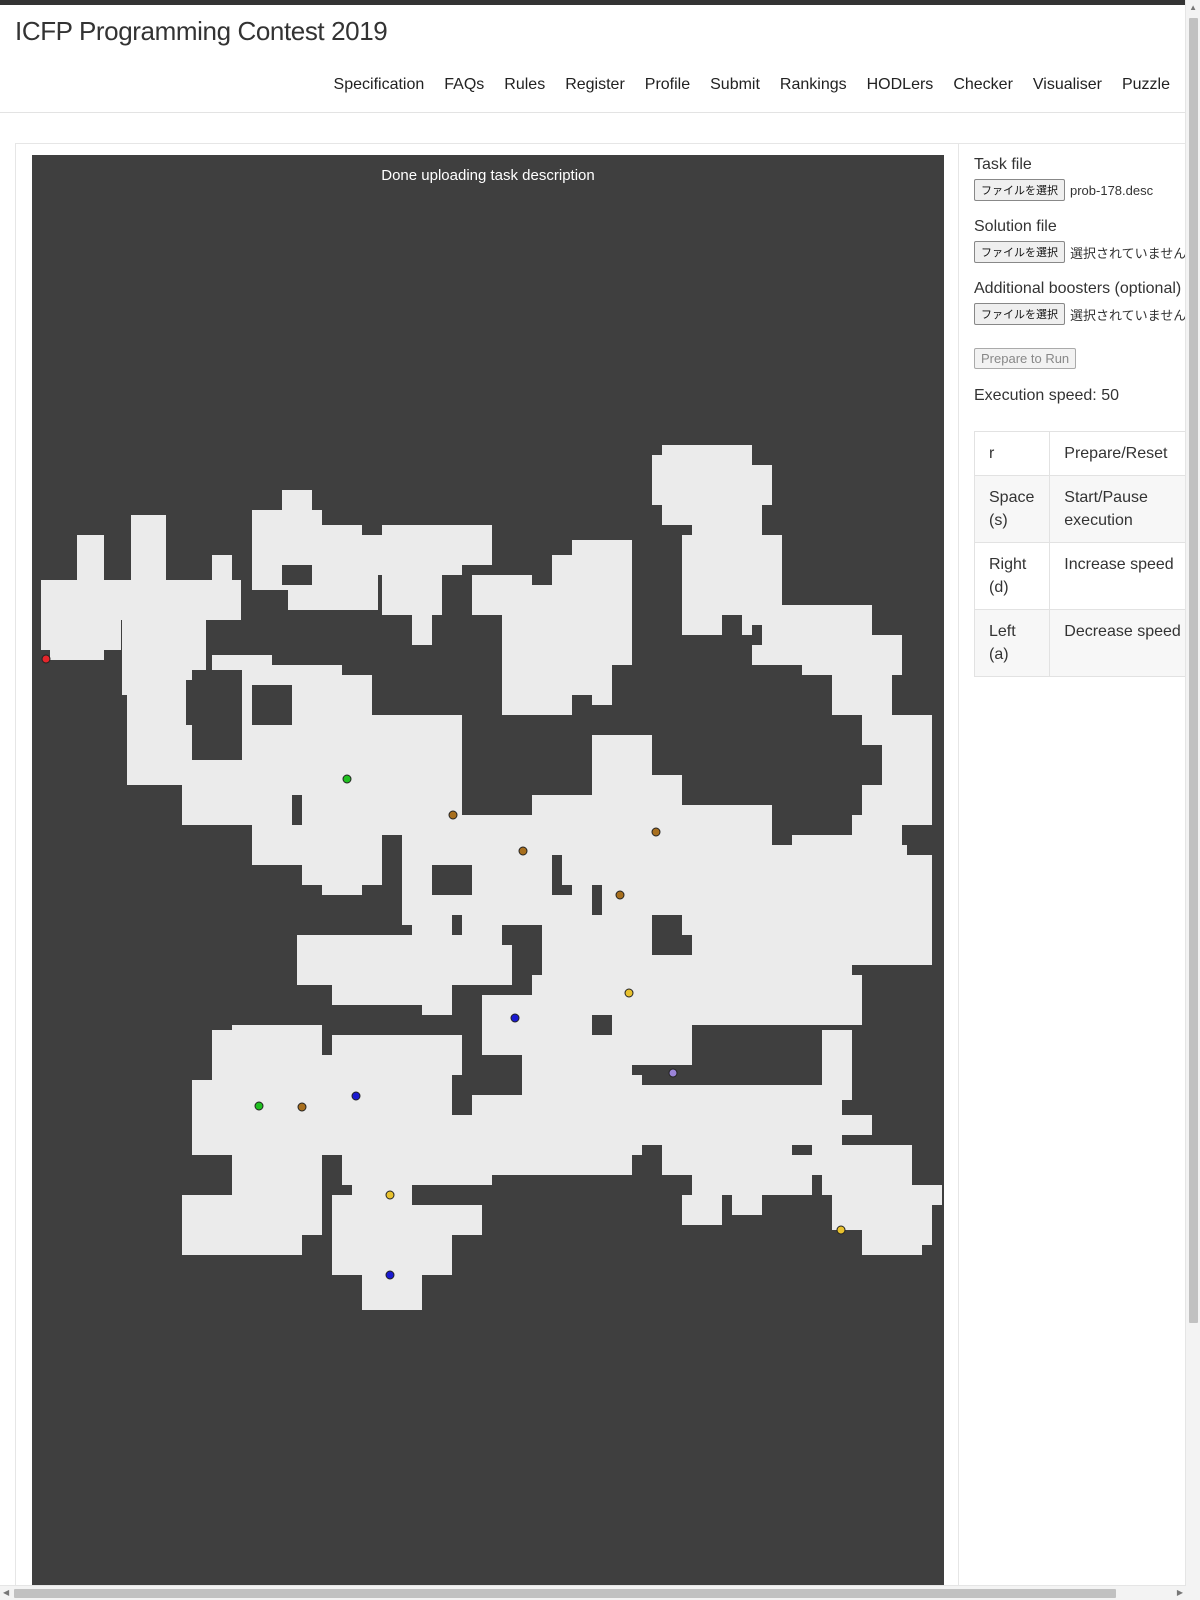 The image size is (1200, 1600). What do you see at coordinates (565, 1593) in the screenshot?
I see `horizontal-scroll-thumb` at bounding box center [565, 1593].